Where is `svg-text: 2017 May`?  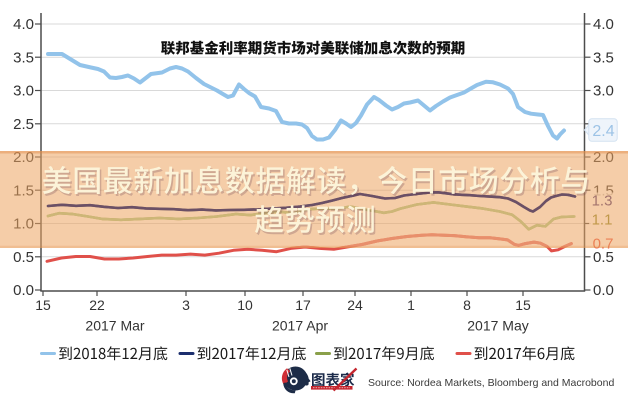
svg-text: 2017 May is located at coordinates (497, 326).